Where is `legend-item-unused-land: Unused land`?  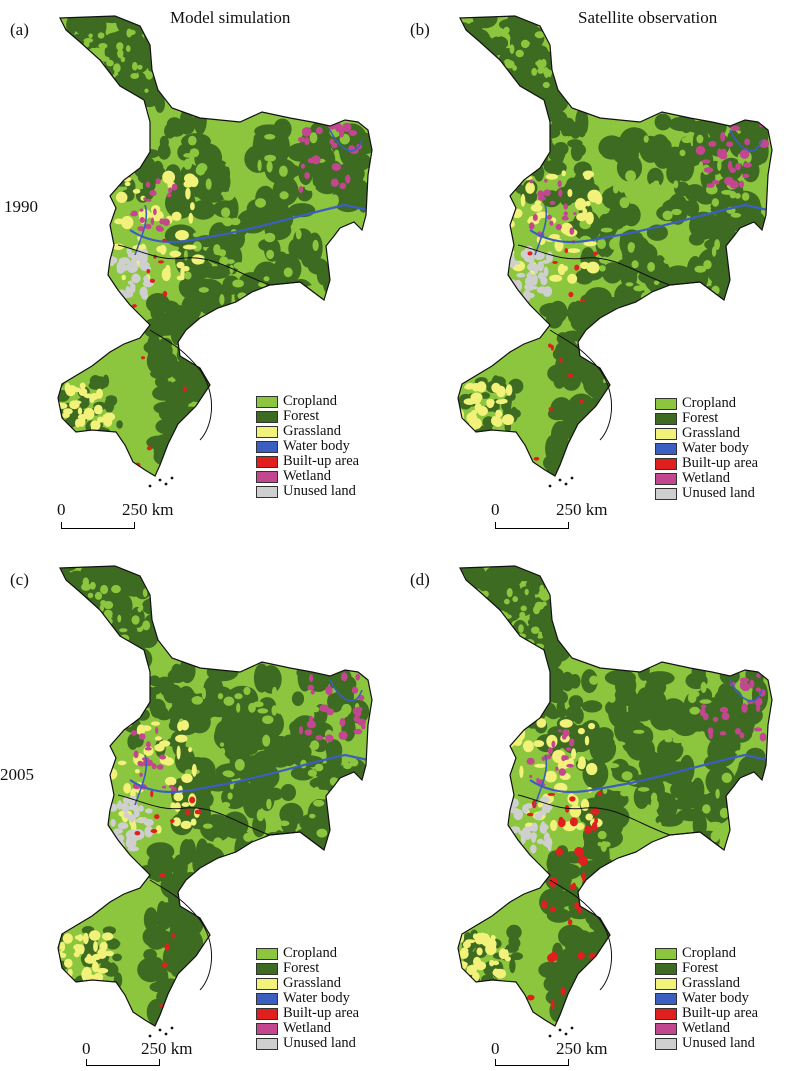
legend-item-unused-land: Unused land is located at coordinates (307, 1043).